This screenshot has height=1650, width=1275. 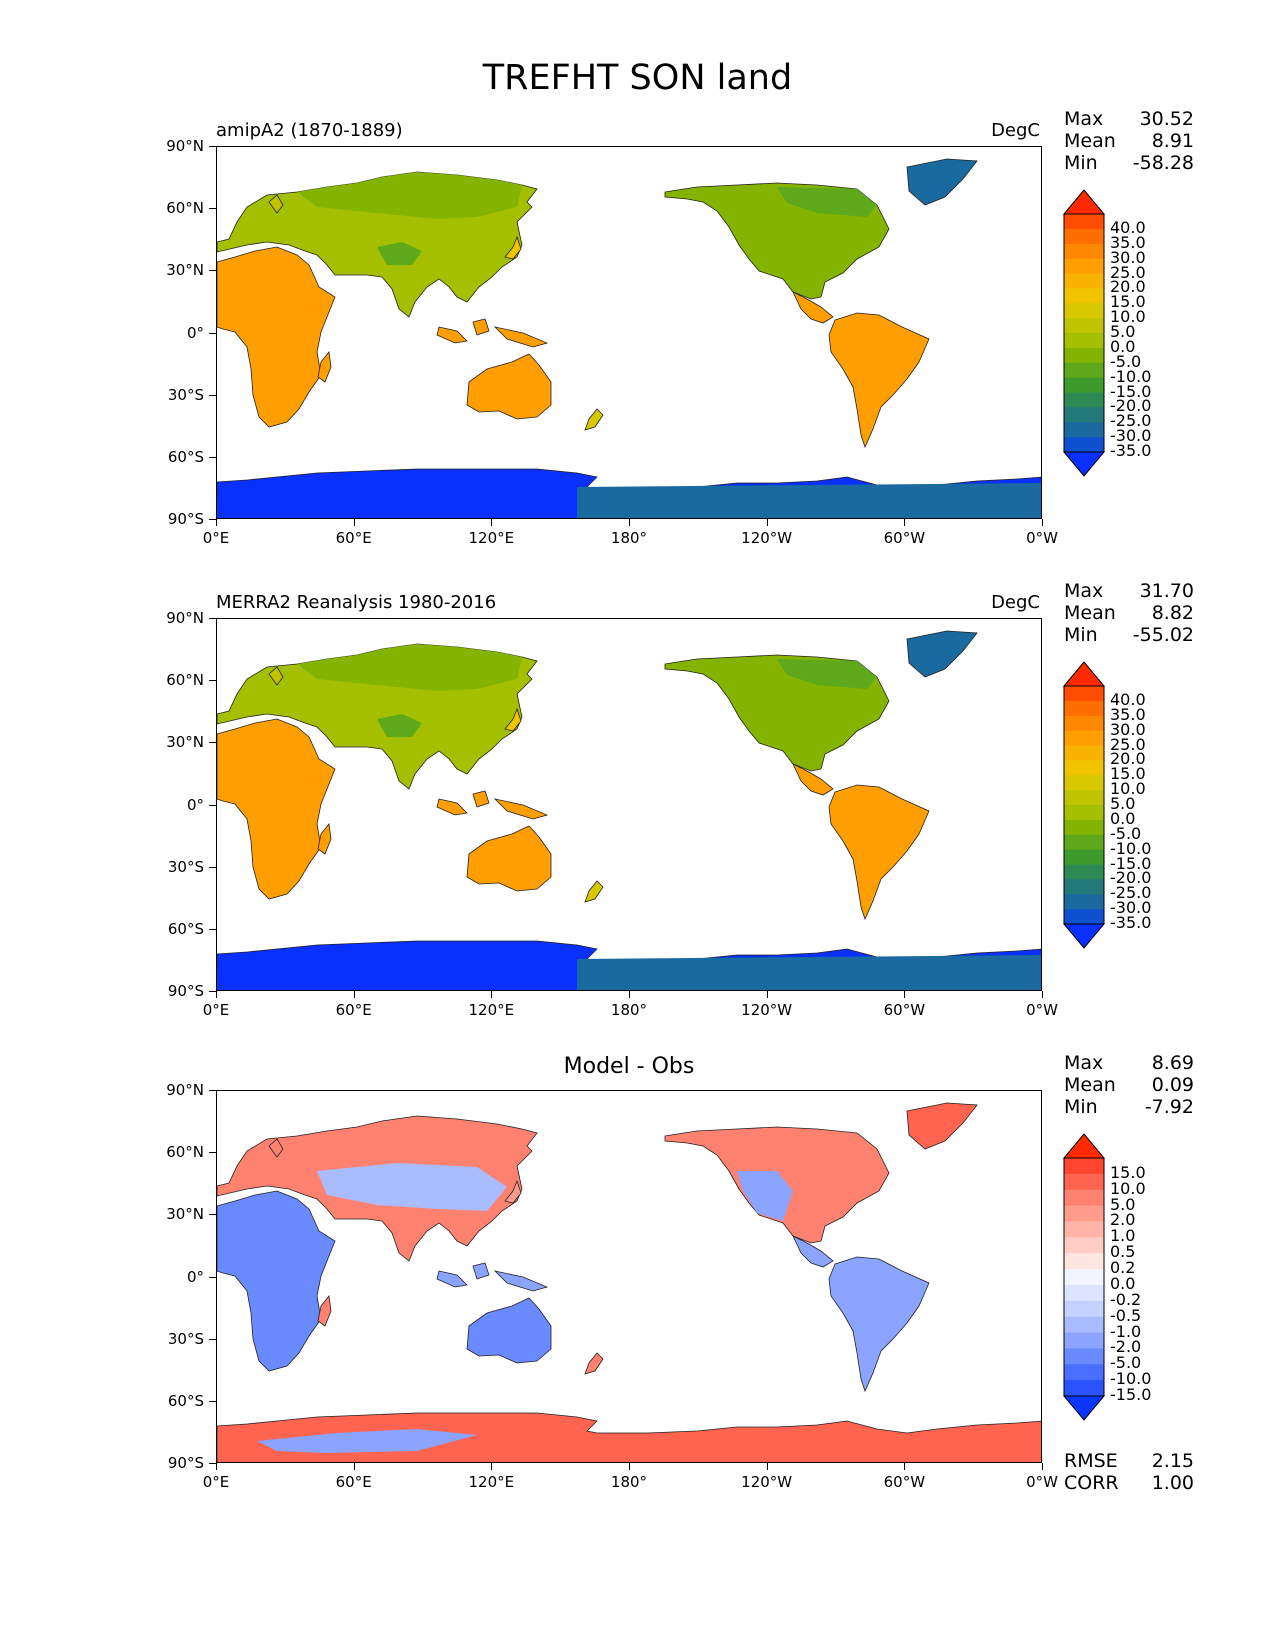 I want to click on lon-tick-label: 120°W, so click(x=767, y=1482).